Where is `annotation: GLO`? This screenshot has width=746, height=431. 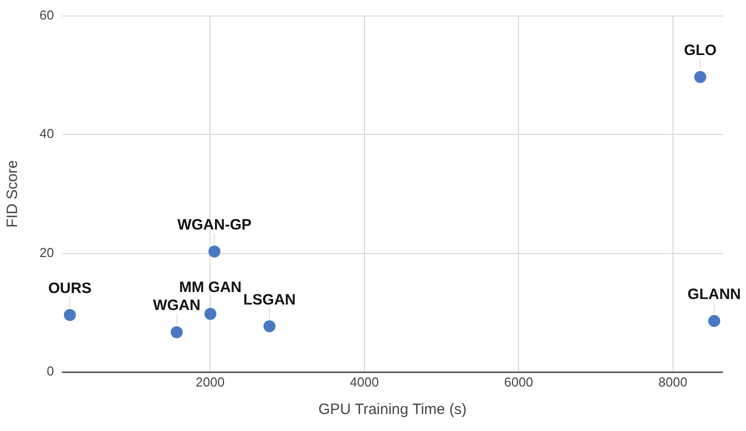
annotation: GLO is located at coordinates (700, 50).